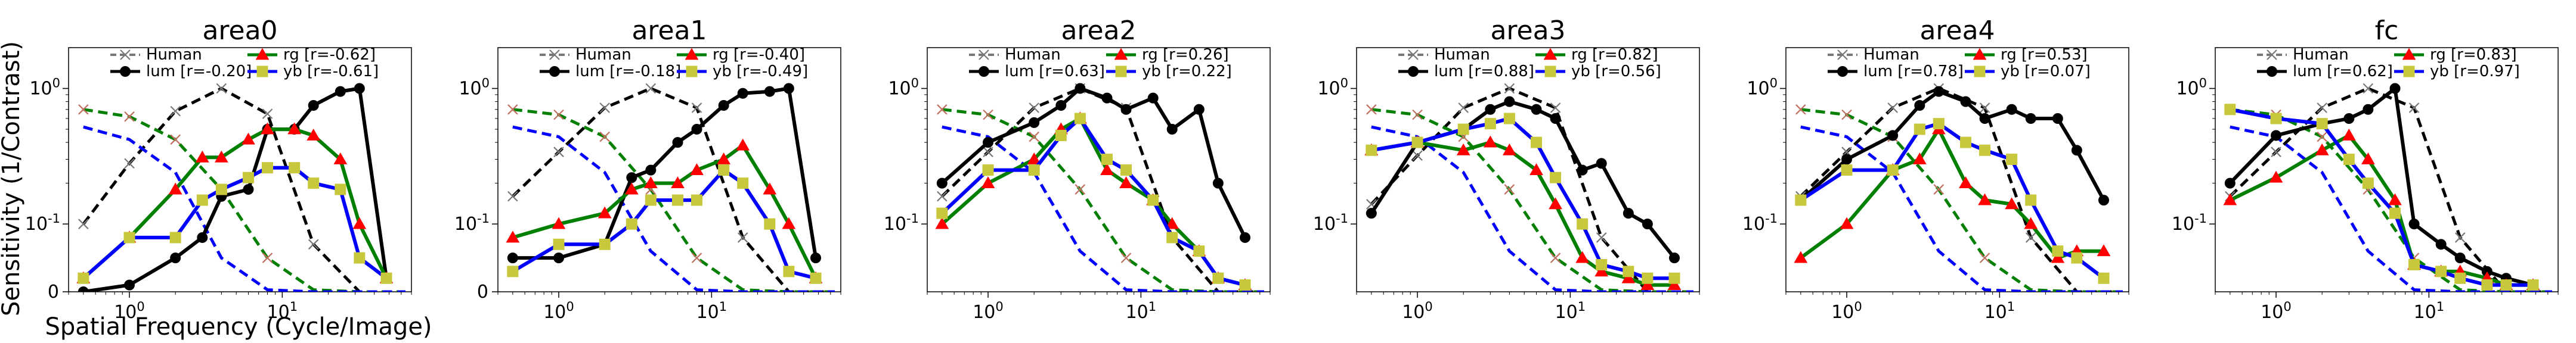 This screenshot has width=2576, height=343. Describe the element at coordinates (1484, 72) in the screenshot. I see `legend-label-lum: lum [r=0.88]` at that location.